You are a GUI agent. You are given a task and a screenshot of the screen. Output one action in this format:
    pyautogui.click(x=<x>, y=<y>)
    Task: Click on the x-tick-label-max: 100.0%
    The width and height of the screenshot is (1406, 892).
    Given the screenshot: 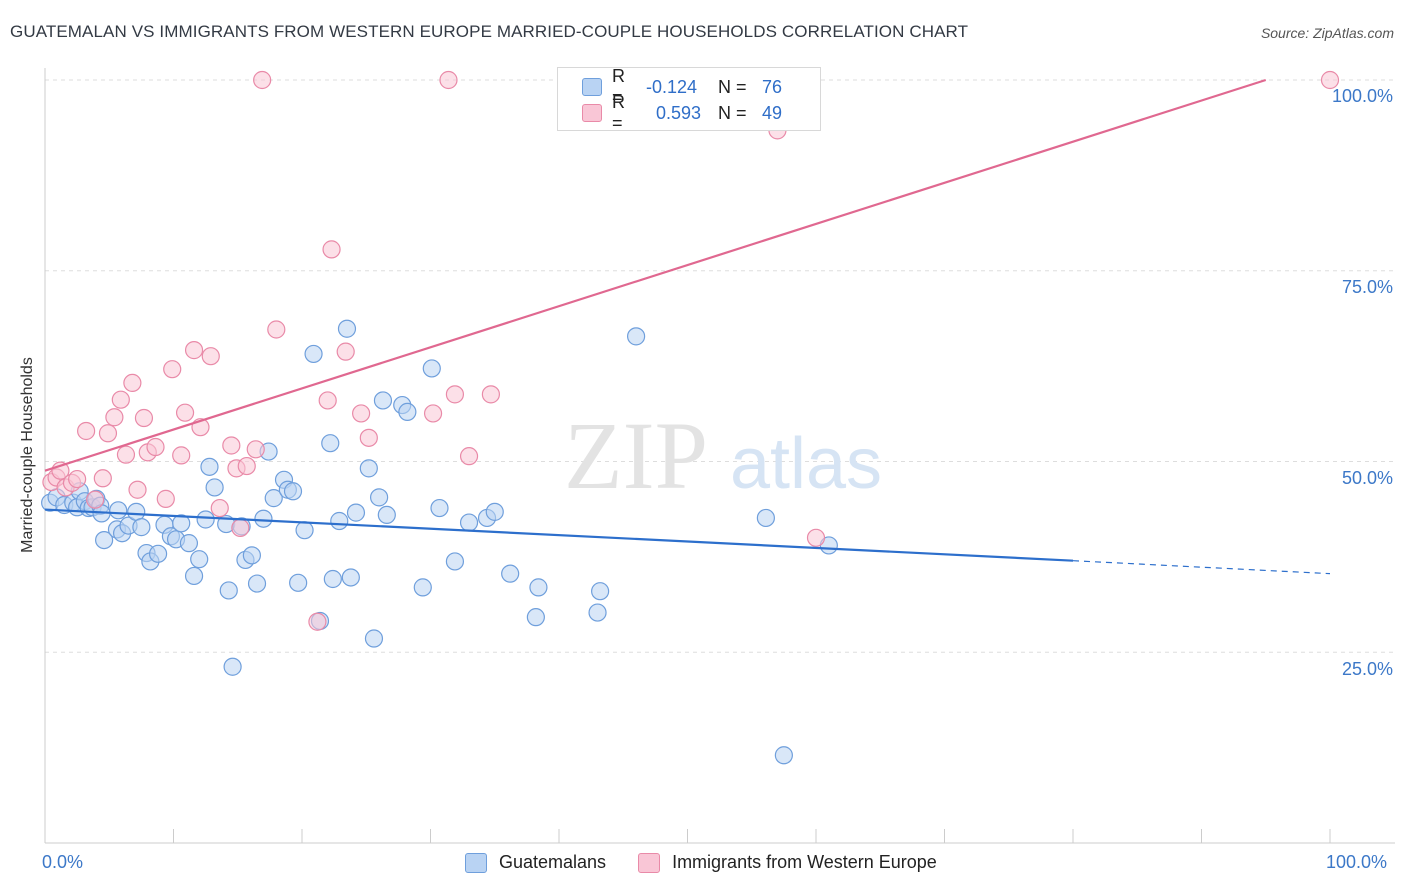 What is the action you would take?
    pyautogui.click(x=1357, y=862)
    